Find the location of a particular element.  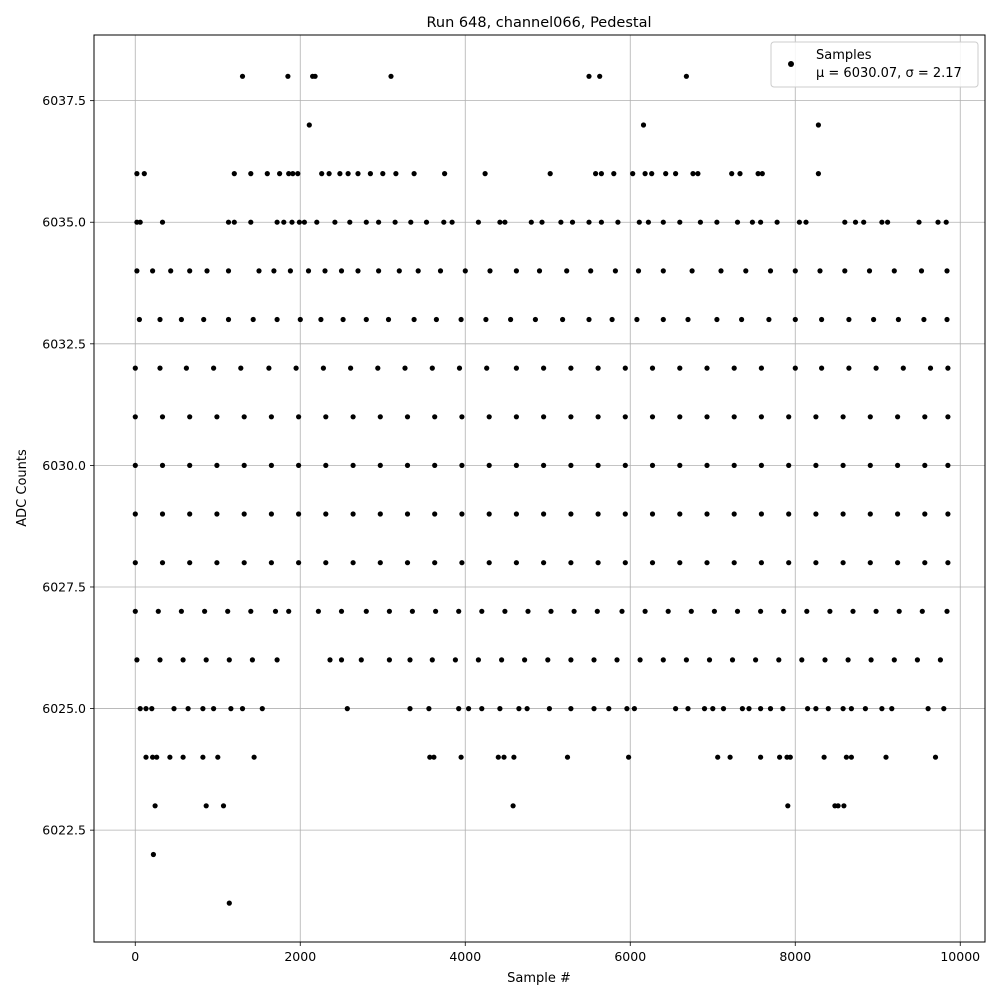

legend-series-name: Samples is located at coordinates (844, 55).